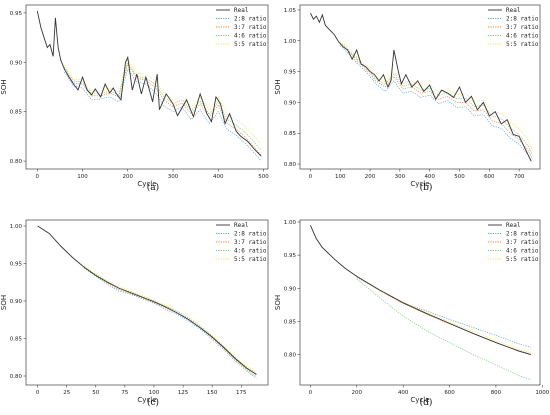 This screenshot has width=550, height=415. I want to click on x-tick-label: 500, so click(263, 177).